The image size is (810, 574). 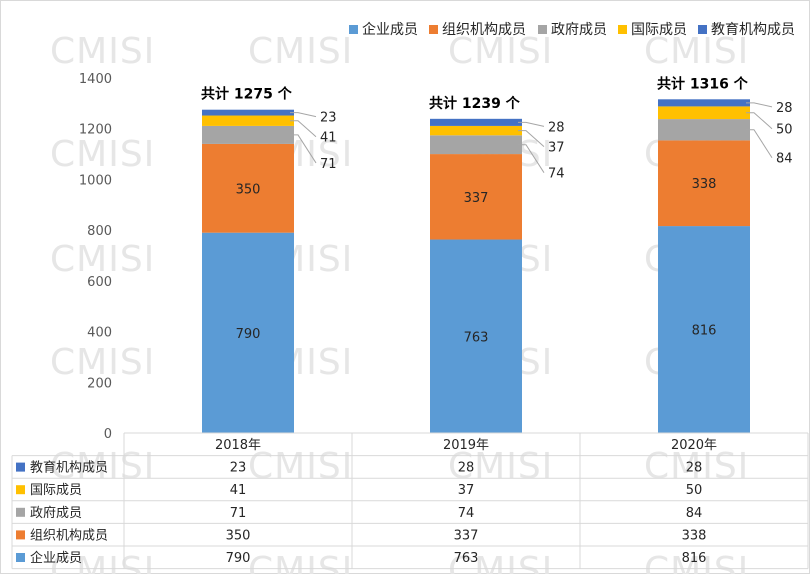 I want to click on table-row-label: 教育机构成员, so click(x=69, y=468).